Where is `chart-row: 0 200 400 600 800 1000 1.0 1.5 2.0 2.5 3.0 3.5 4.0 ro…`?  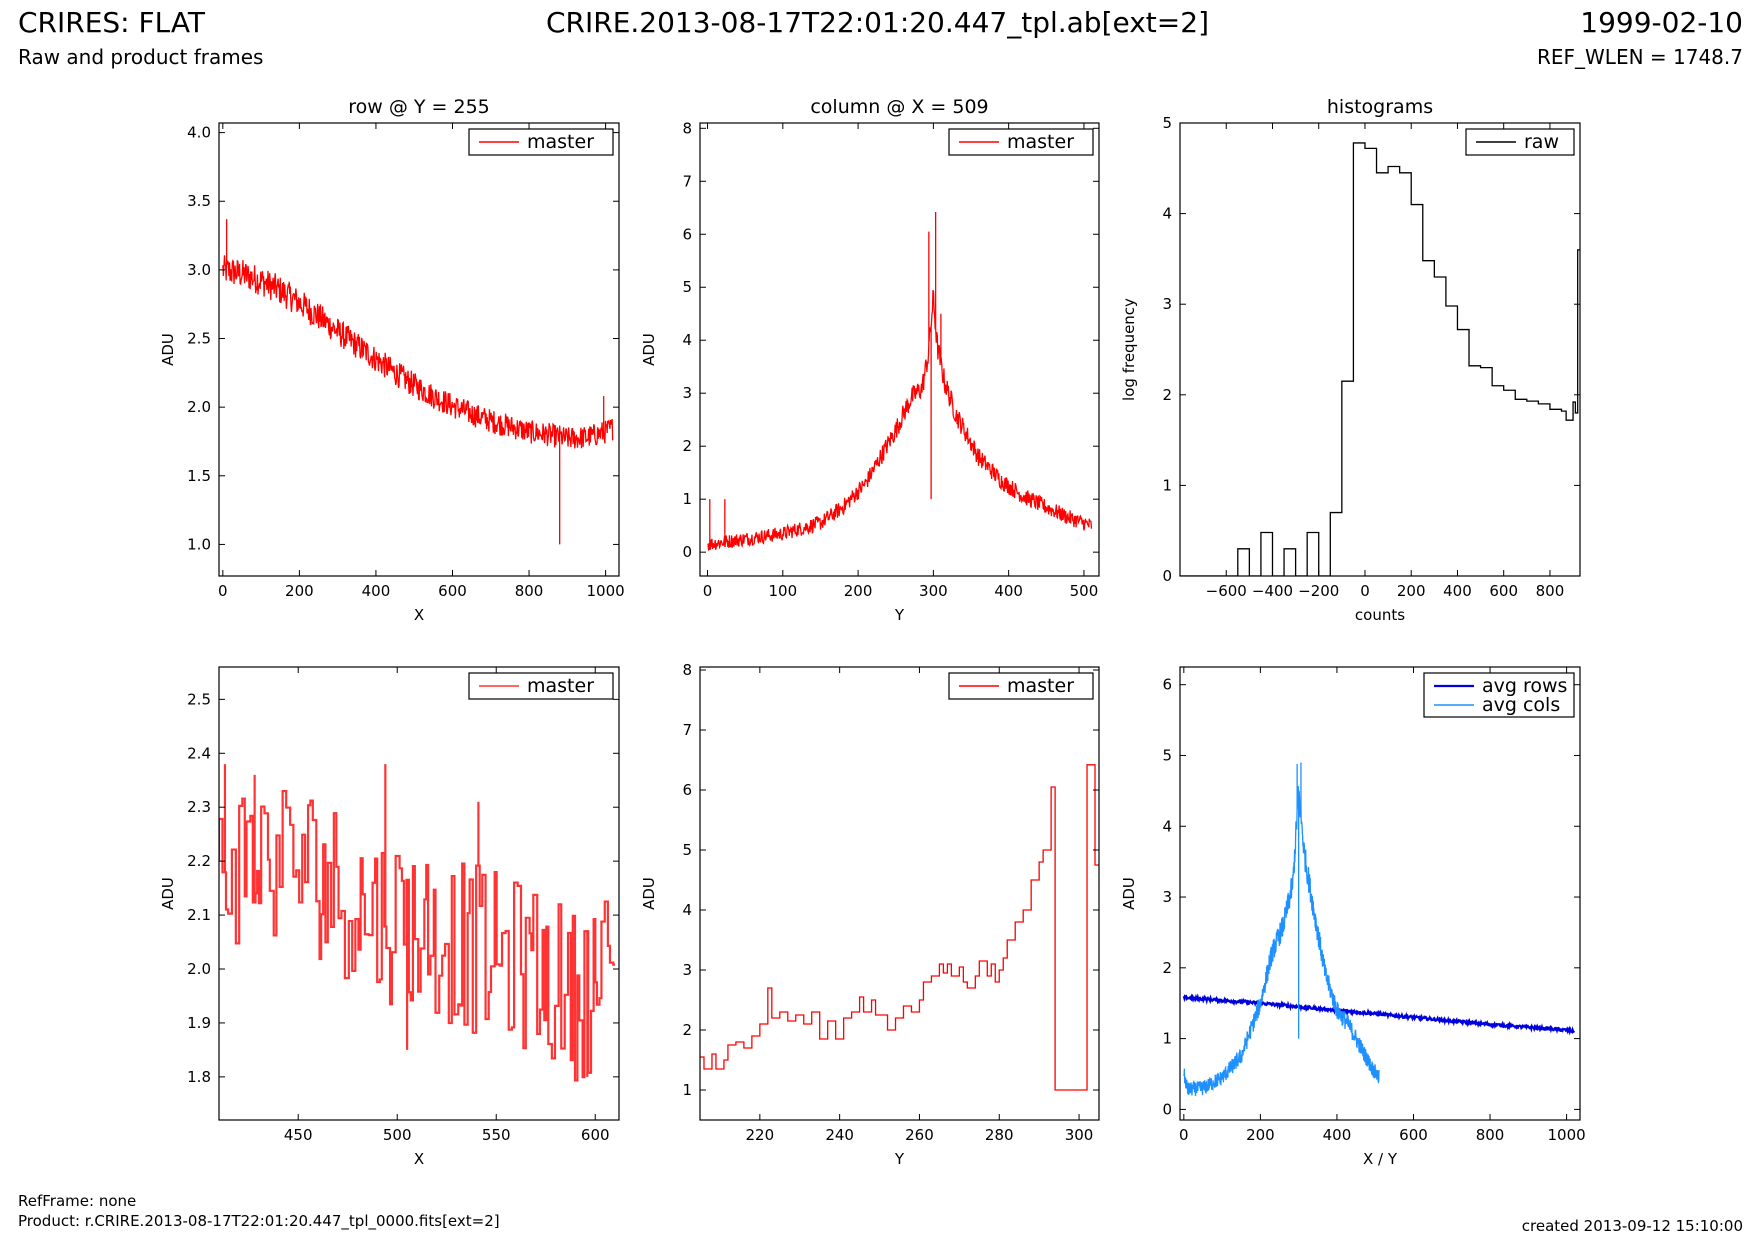
chart-row: 0 200 400 600 800 1000 1.0 1.5 2.0 2.5 3.0 3.5 4.0 ro… is located at coordinates (392, 360).